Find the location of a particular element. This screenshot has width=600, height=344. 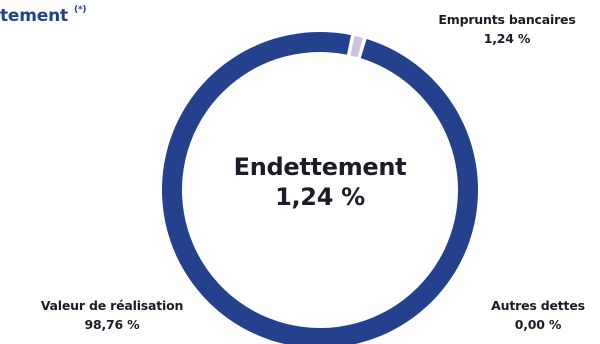

slice-label-valeur-de-realisation: Valeur de réalisation 98,76 % is located at coordinates (112, 315).